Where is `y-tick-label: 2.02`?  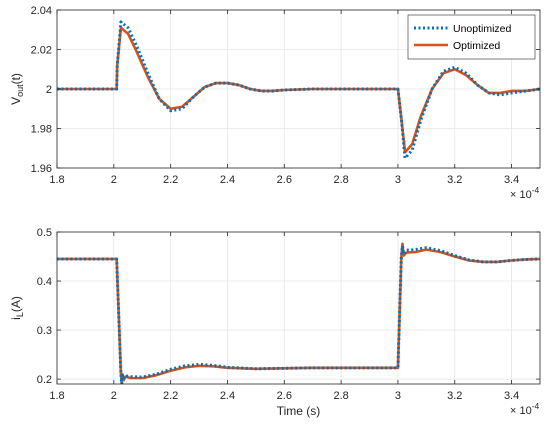 y-tick-label: 2.02 is located at coordinates (41, 51).